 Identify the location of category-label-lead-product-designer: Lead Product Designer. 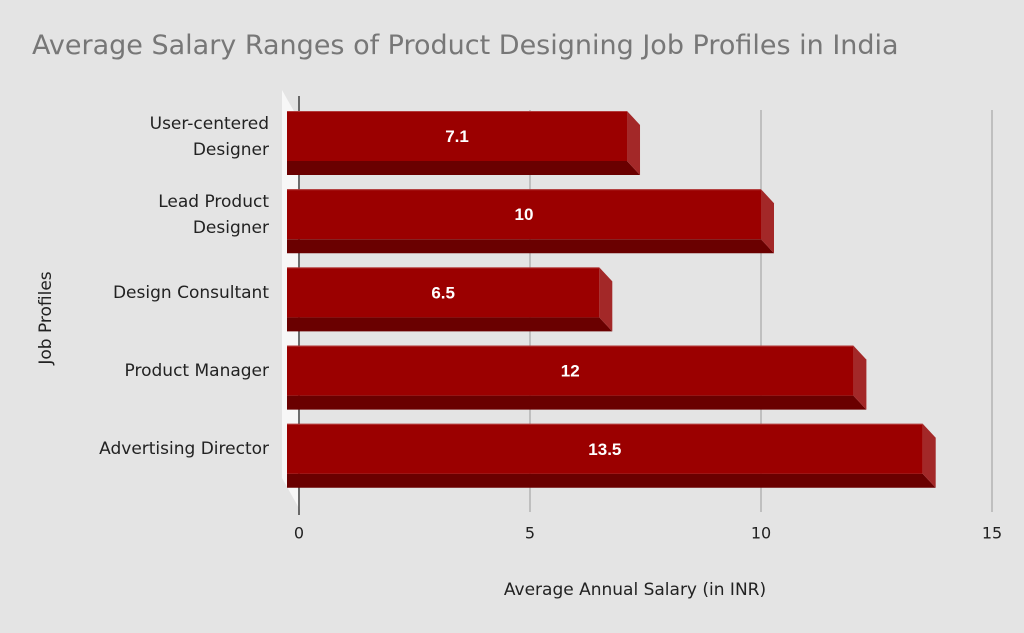
(154, 215).